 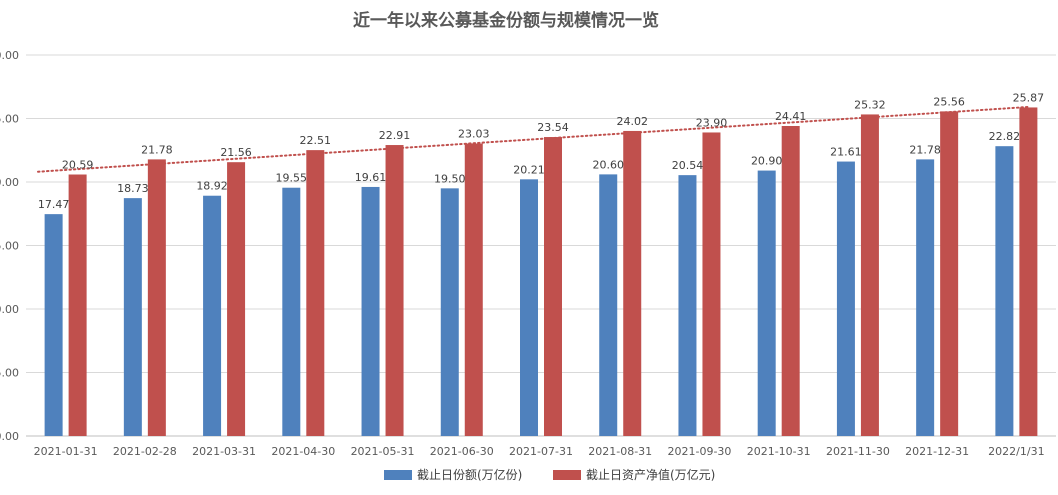 What do you see at coordinates (78, 165) in the screenshot?
I see `data-label: 20.59` at bounding box center [78, 165].